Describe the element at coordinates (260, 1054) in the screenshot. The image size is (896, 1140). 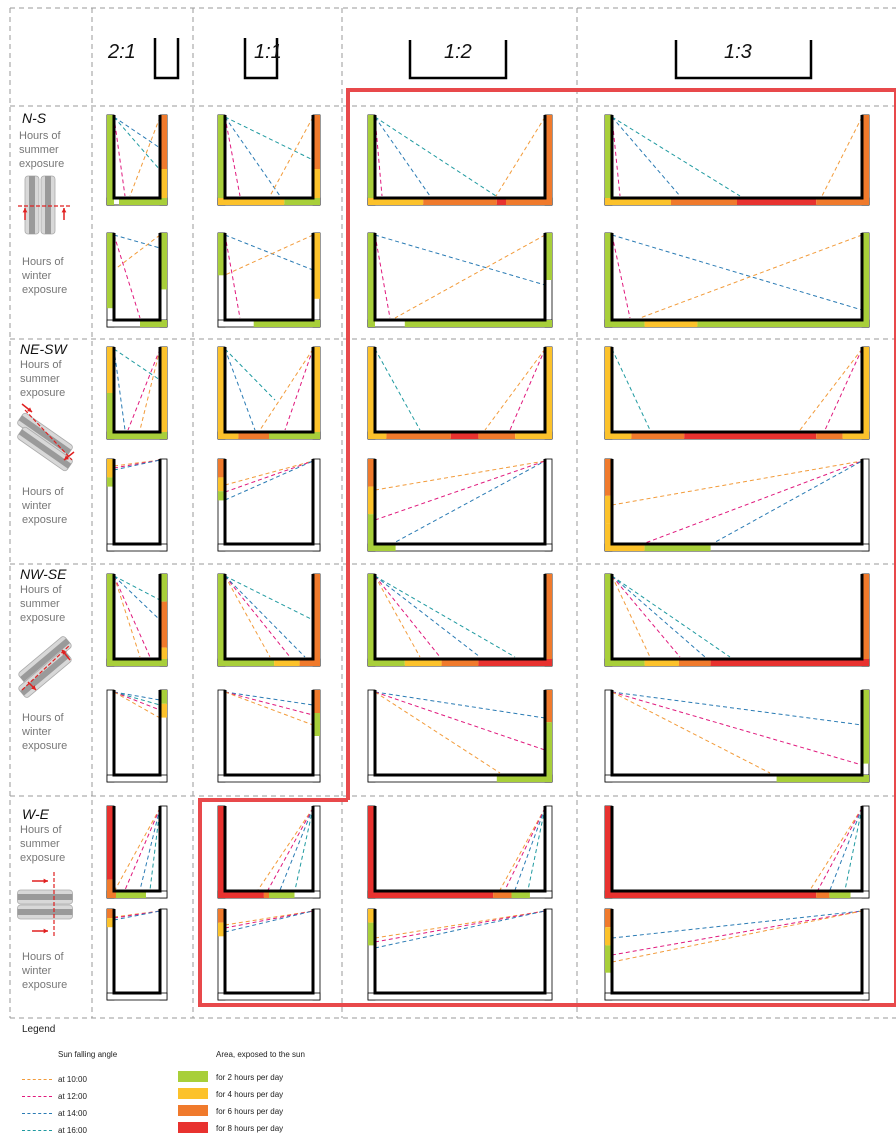
I see `legend-area-title: Area, exposed to the sun` at that location.